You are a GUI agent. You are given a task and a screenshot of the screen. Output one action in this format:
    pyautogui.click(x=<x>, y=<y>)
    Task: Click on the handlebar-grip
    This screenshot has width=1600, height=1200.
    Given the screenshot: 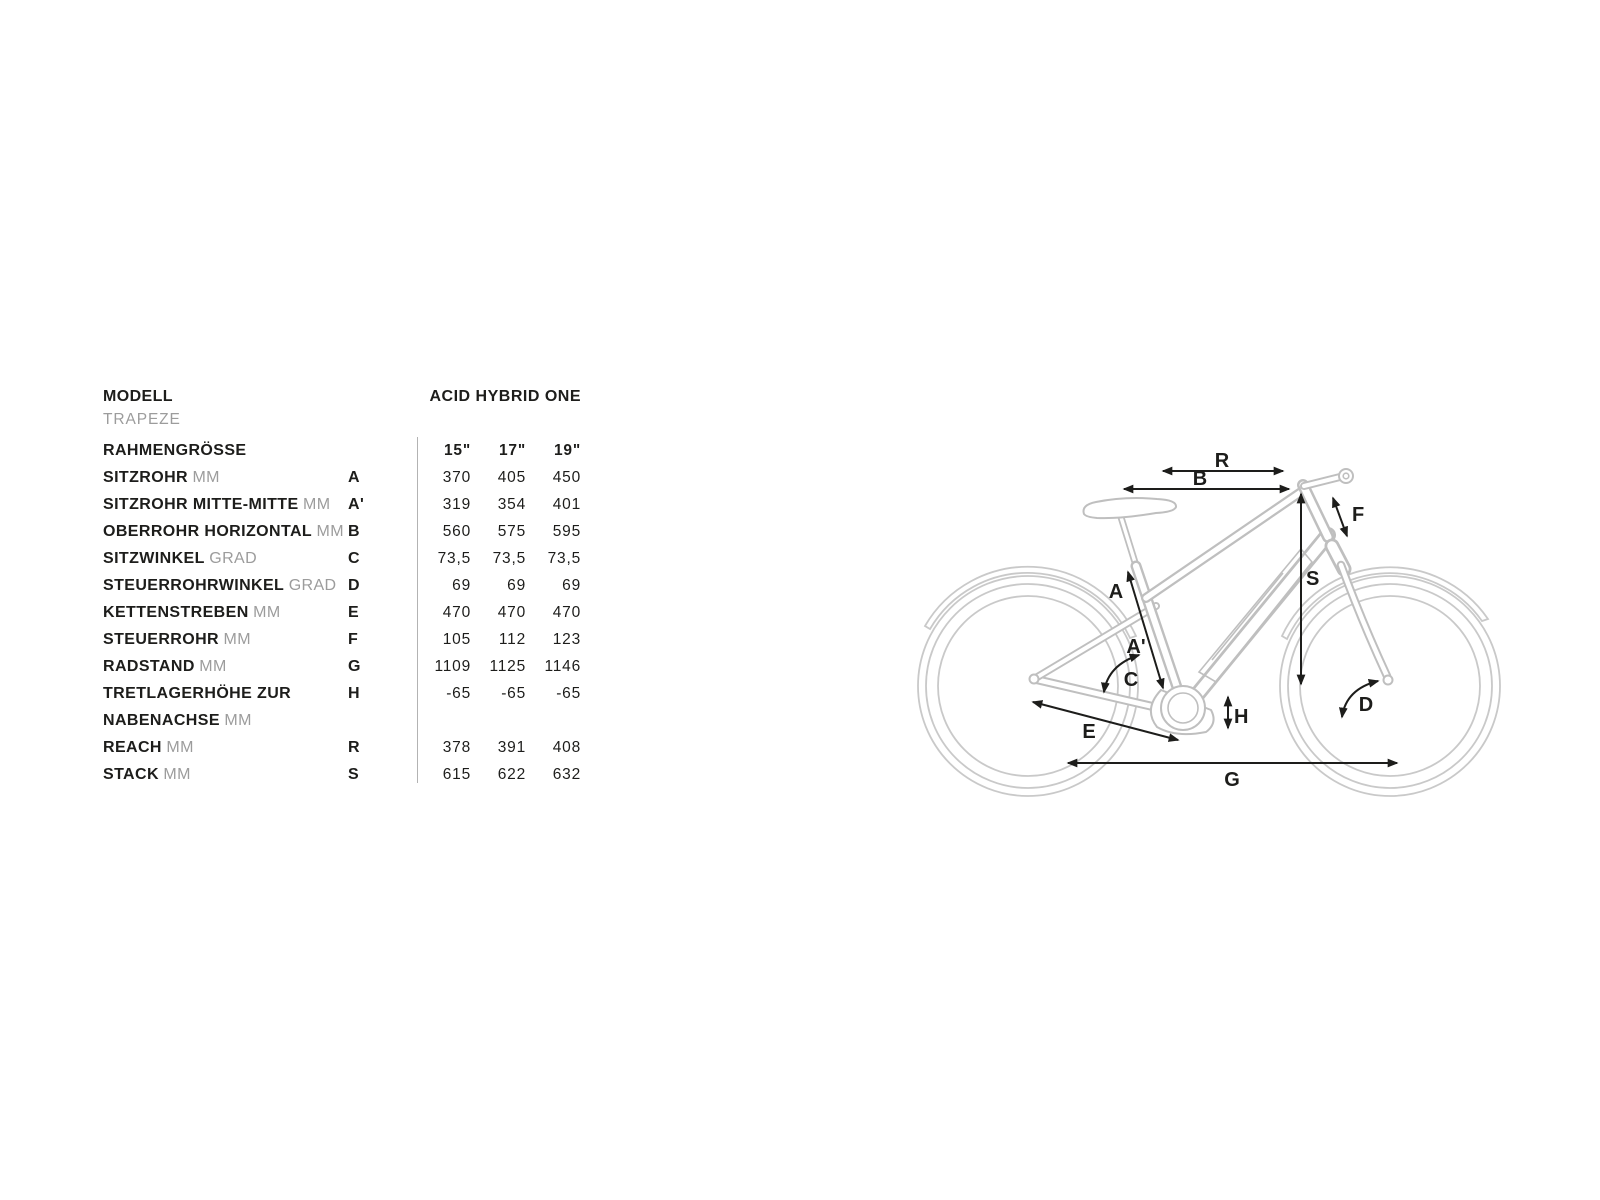 What is the action you would take?
    pyautogui.click(x=1346, y=476)
    